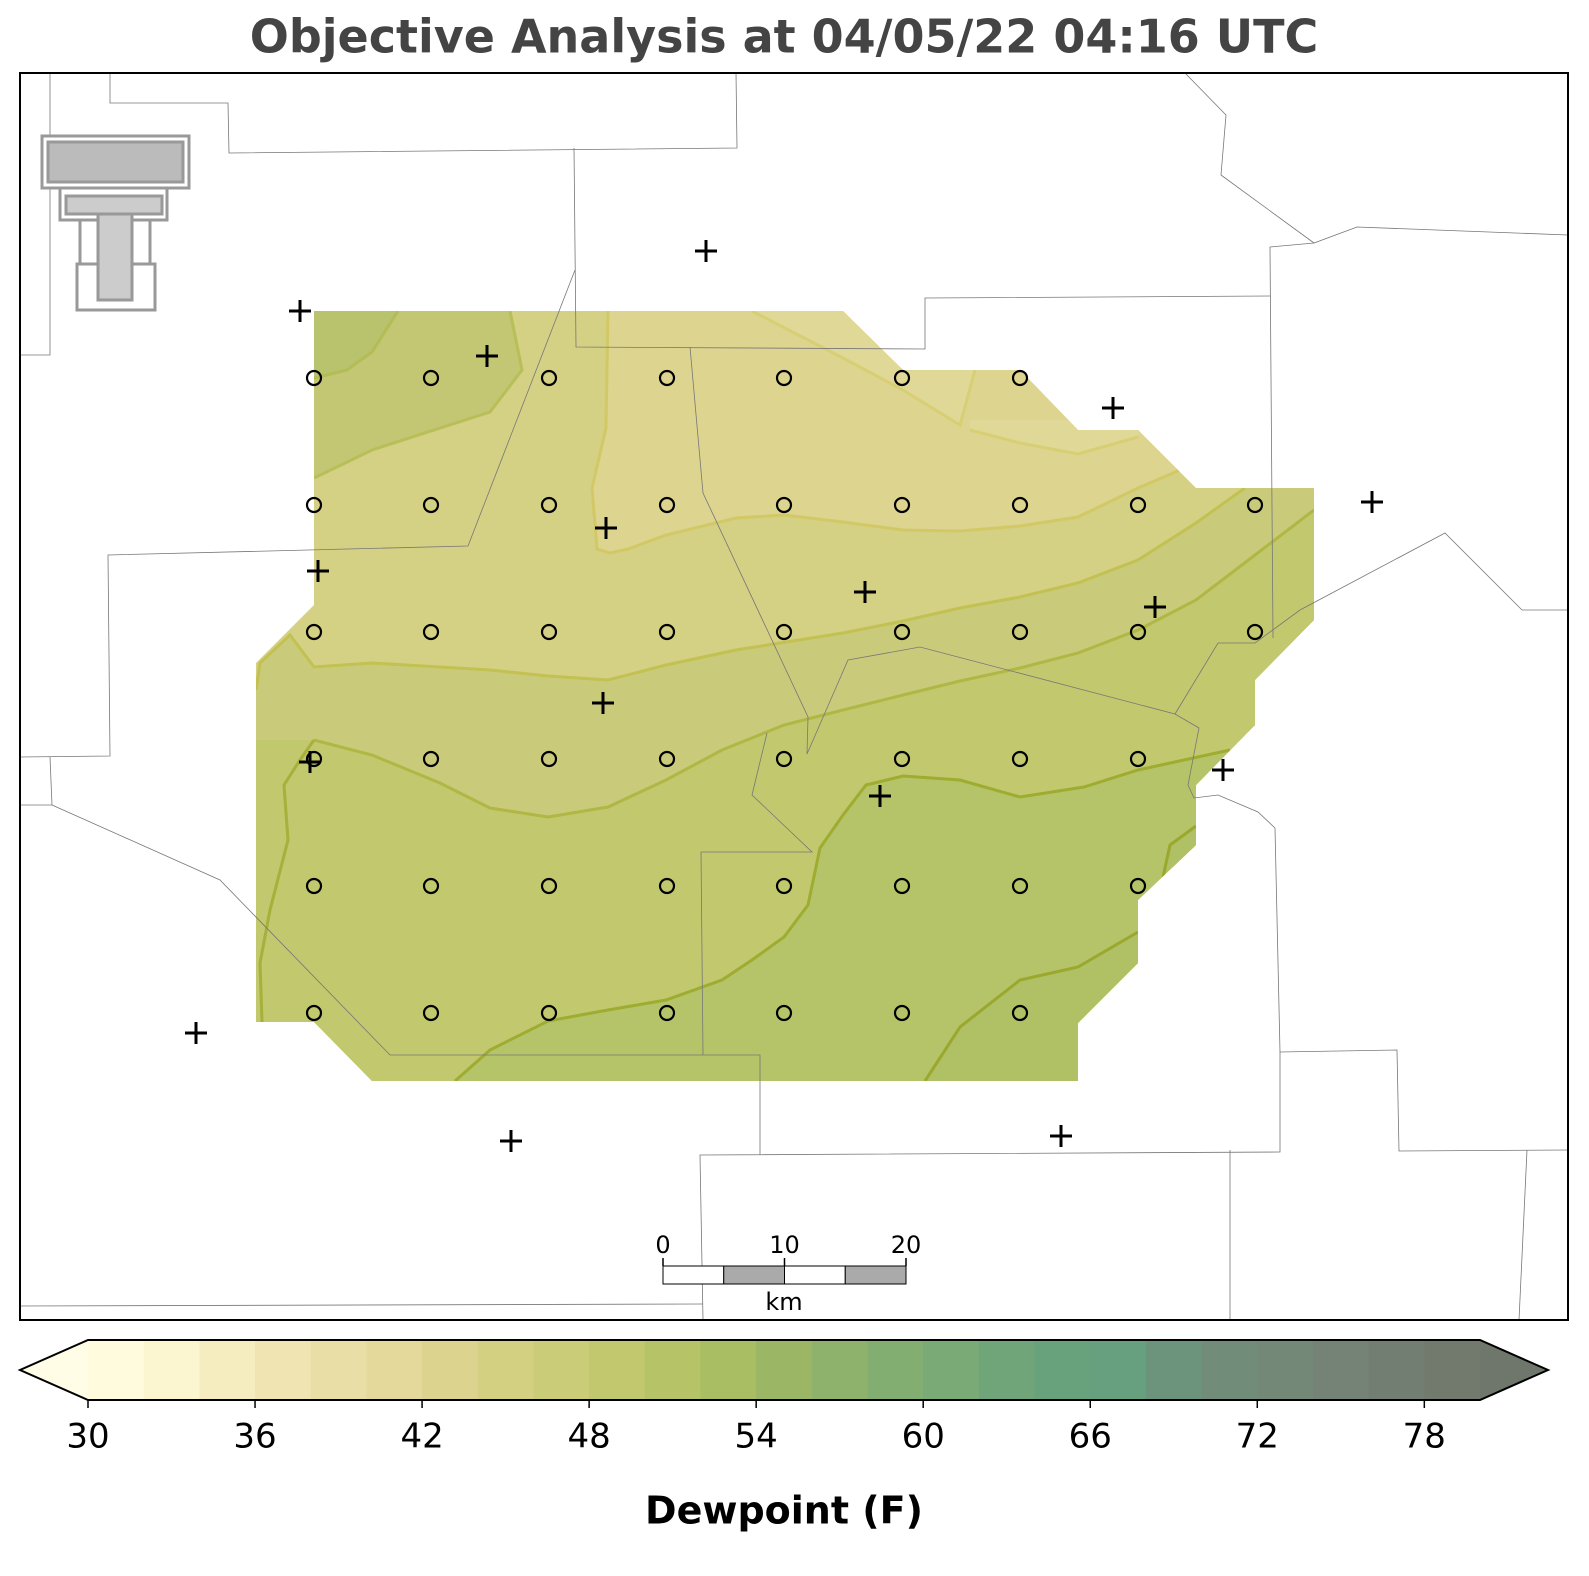 This screenshot has width=1589, height=1576. I want to click on colorbar-extend-low, so click(54, 1370).